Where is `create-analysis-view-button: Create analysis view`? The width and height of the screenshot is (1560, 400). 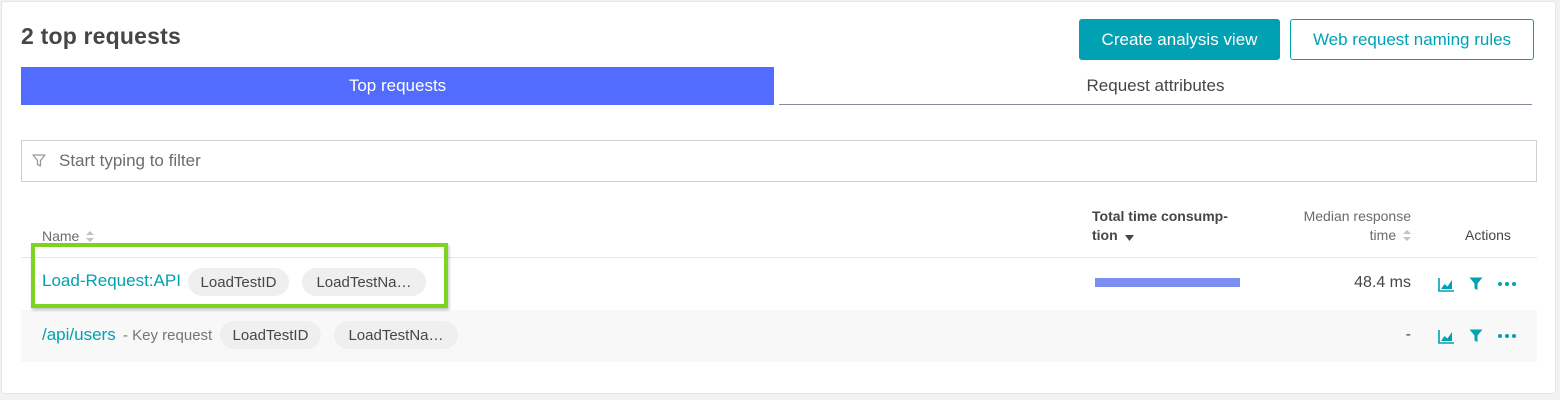 create-analysis-view-button: Create analysis view is located at coordinates (1179, 39).